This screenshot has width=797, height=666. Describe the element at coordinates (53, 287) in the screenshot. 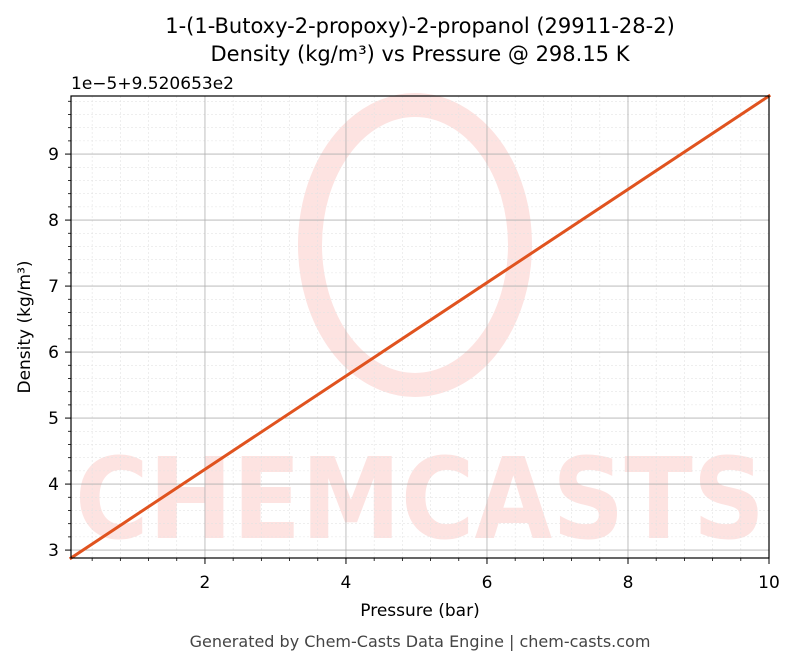

I see `y-tick-label: 7` at that location.